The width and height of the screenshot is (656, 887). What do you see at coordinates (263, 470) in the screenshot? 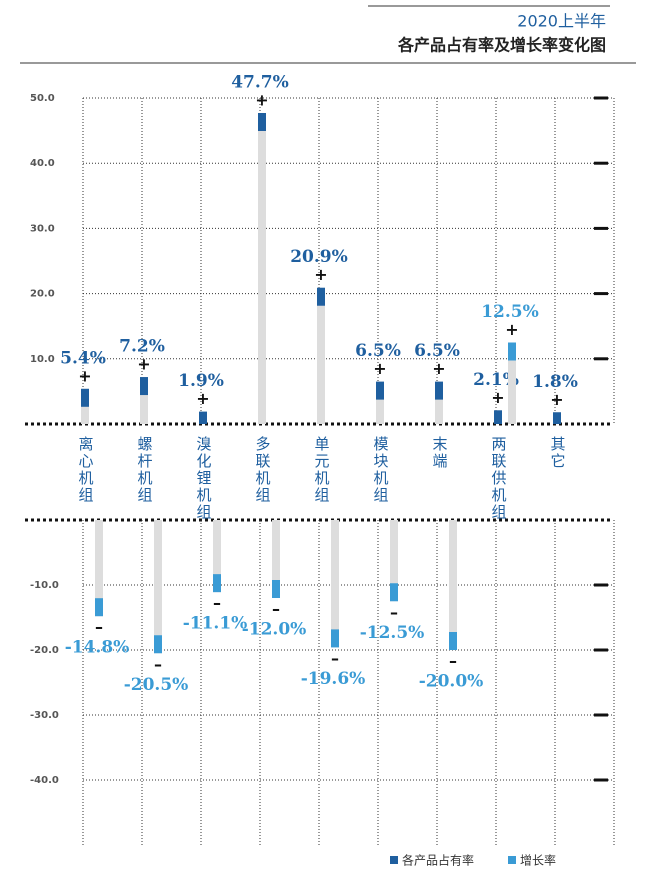
I see `x-tick-label: 多联机组` at bounding box center [263, 470].